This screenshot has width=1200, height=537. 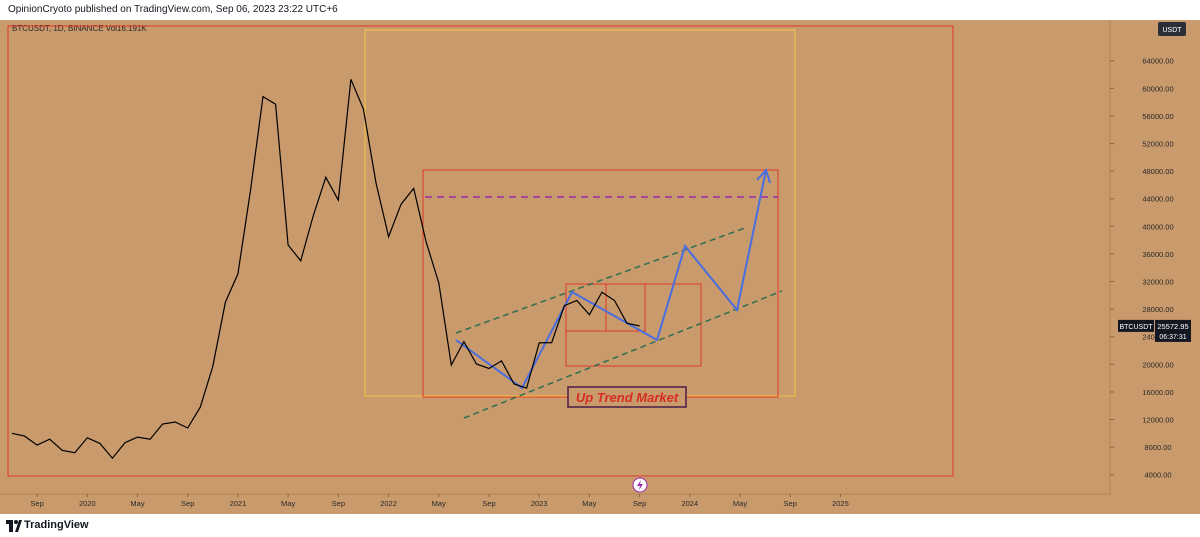 What do you see at coordinates (1157, 144) in the screenshot?
I see `y-tick-label: 52000.00` at bounding box center [1157, 144].